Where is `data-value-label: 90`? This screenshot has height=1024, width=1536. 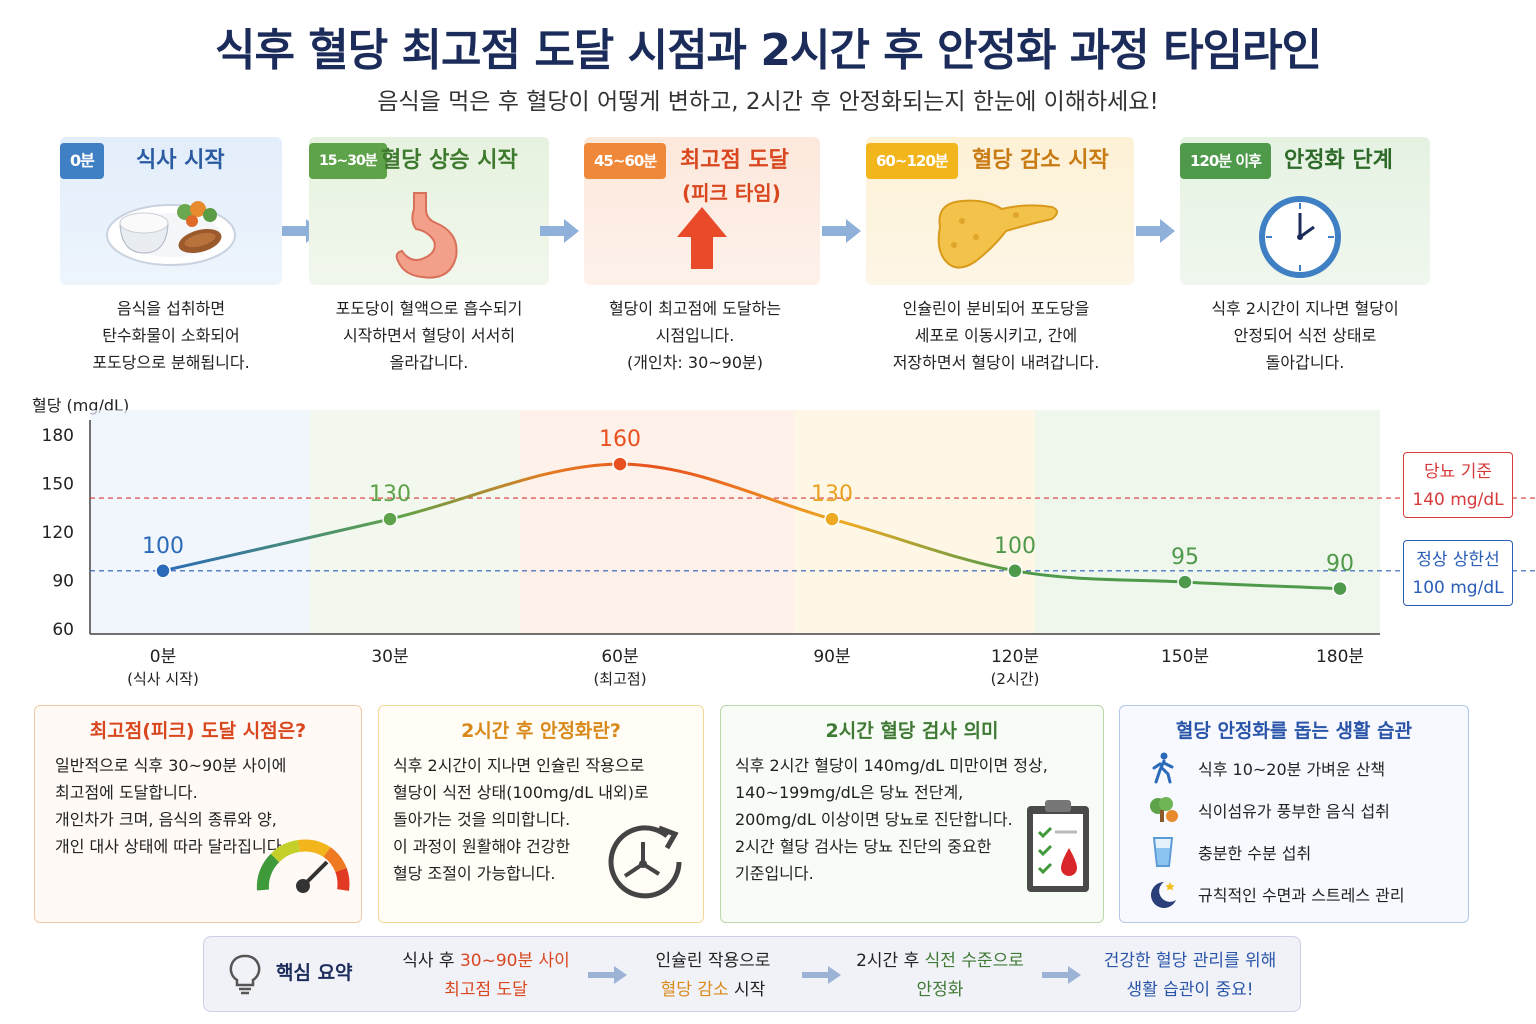
data-value-label: 90 is located at coordinates (1340, 564).